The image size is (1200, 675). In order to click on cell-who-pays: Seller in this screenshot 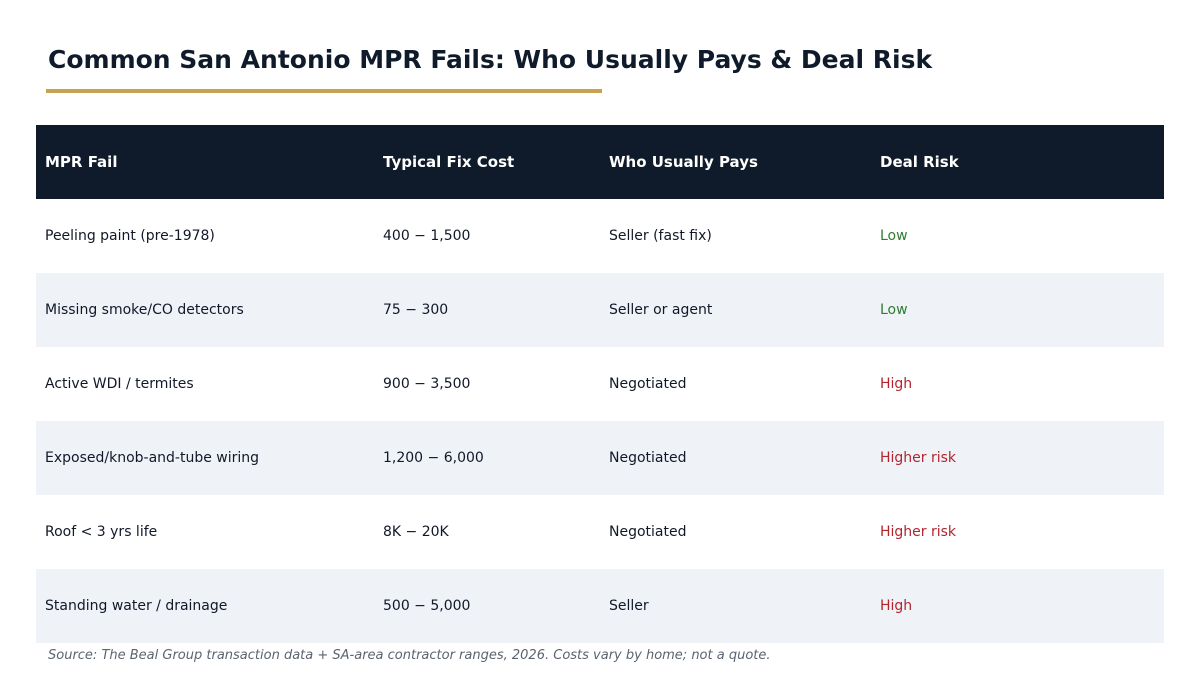, I will do `click(629, 606)`.